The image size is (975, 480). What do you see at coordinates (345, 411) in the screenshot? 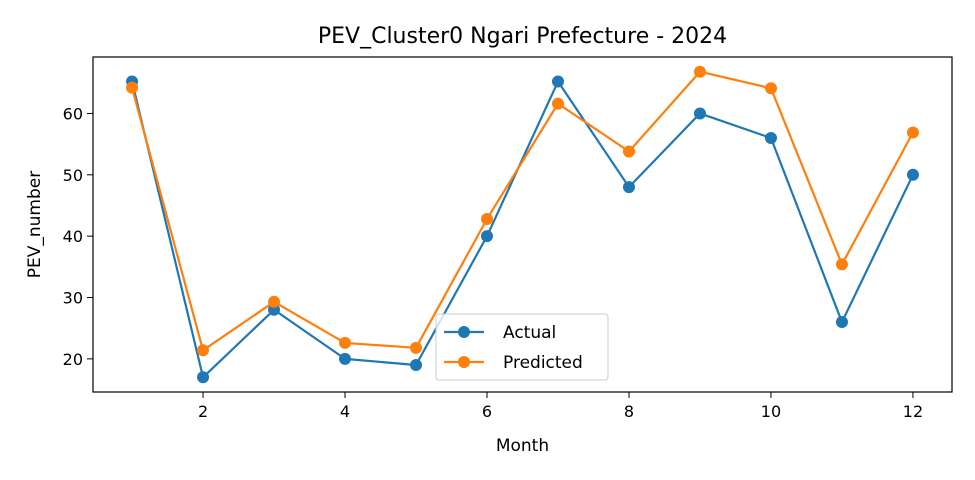
I see `x-tick-label: 4` at bounding box center [345, 411].